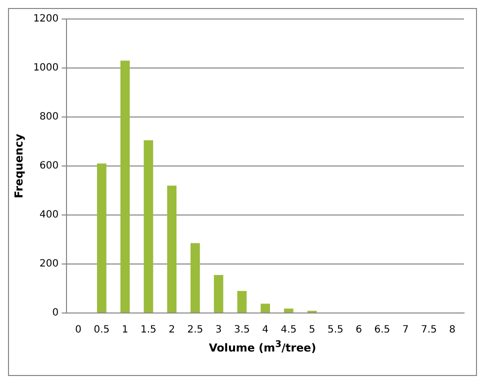 The width and height of the screenshot is (485, 384). What do you see at coordinates (428, 330) in the screenshot?
I see `x-tick-label: 7.5` at bounding box center [428, 330].